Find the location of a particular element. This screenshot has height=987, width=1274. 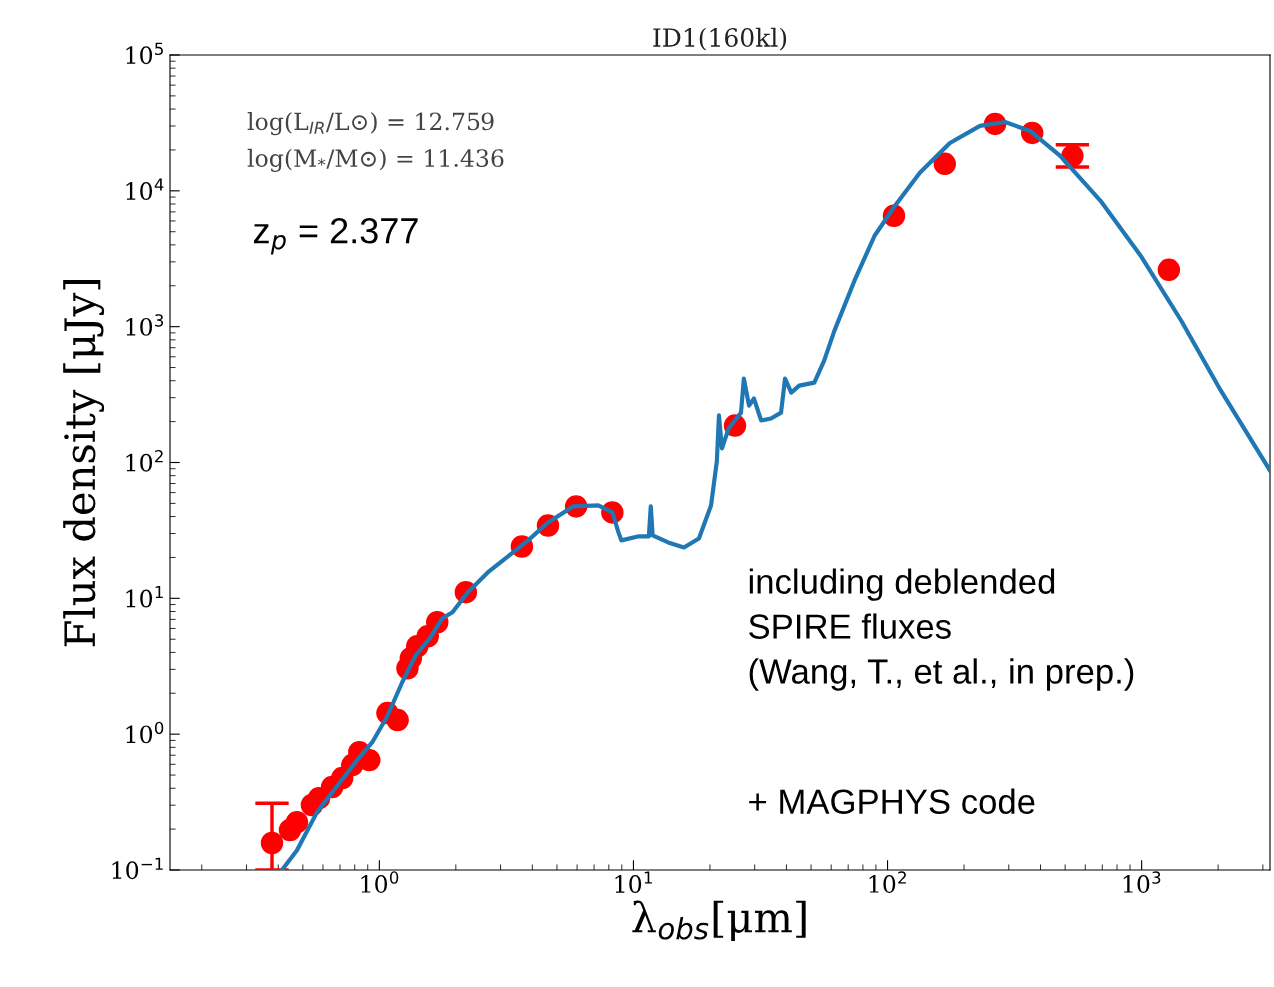

x-tick-label: 10$^{1}$ is located at coordinates (633, 882).